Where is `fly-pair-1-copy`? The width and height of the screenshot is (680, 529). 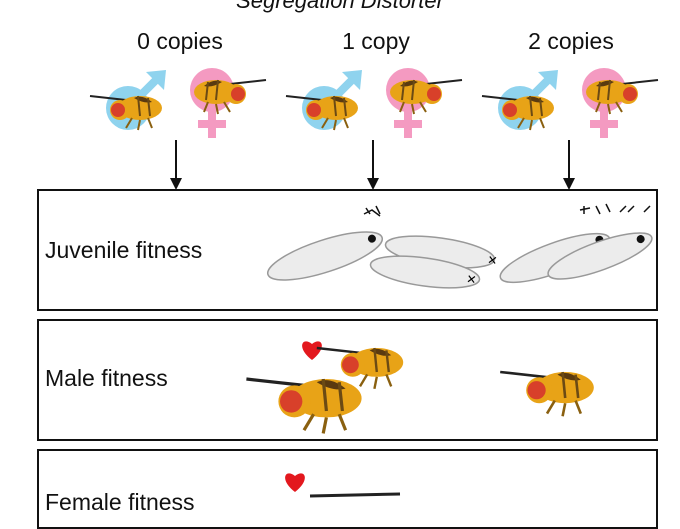
fly-pair-1-copy is located at coordinates (374, 103).